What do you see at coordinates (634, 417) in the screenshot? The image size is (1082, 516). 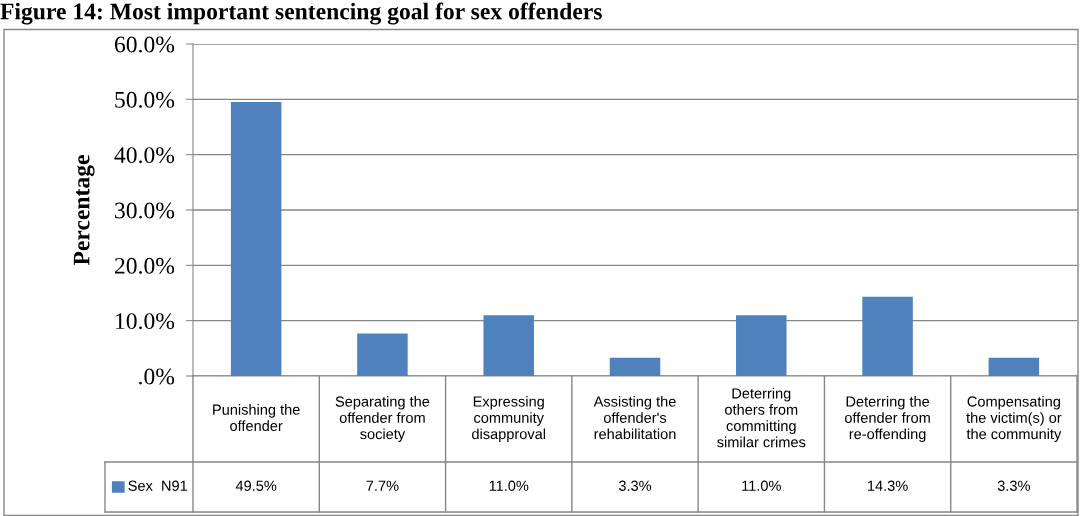 I see `x-tick-label: Assisting the offender's rehabilitation` at bounding box center [634, 417].